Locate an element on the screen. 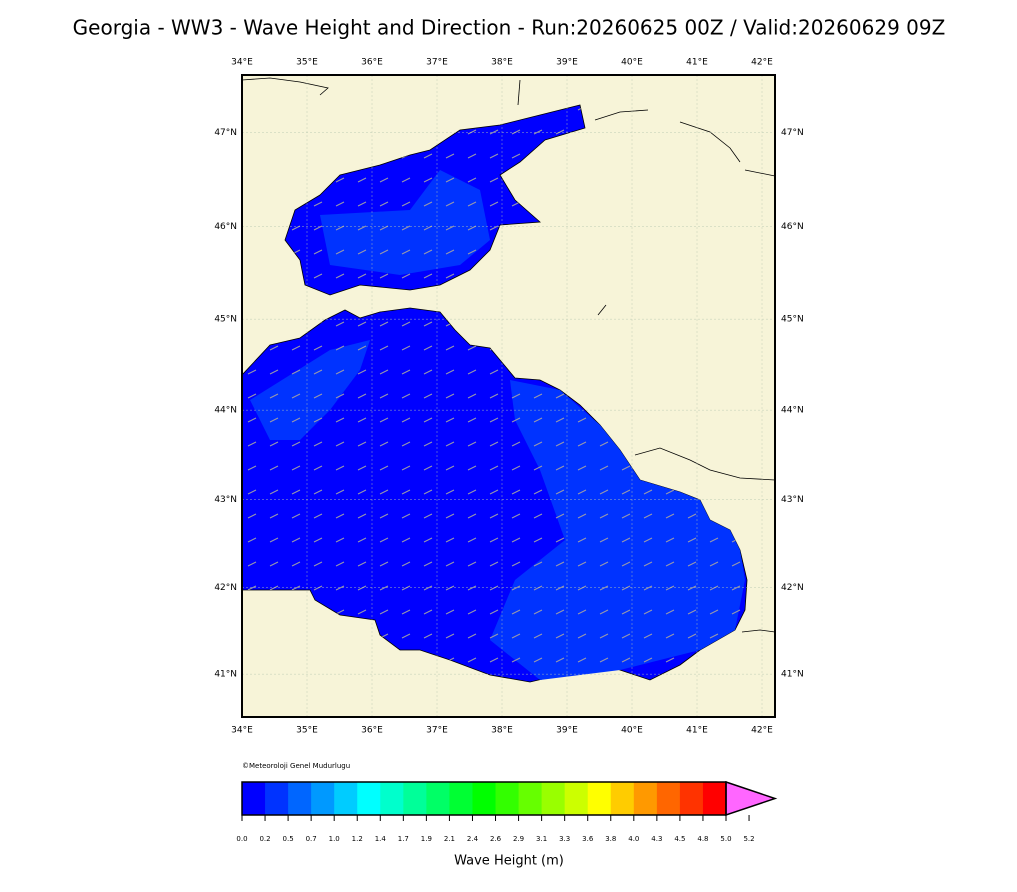 The height and width of the screenshot is (892, 1017). colorbar-tick-label: 2.4 is located at coordinates (473, 839).